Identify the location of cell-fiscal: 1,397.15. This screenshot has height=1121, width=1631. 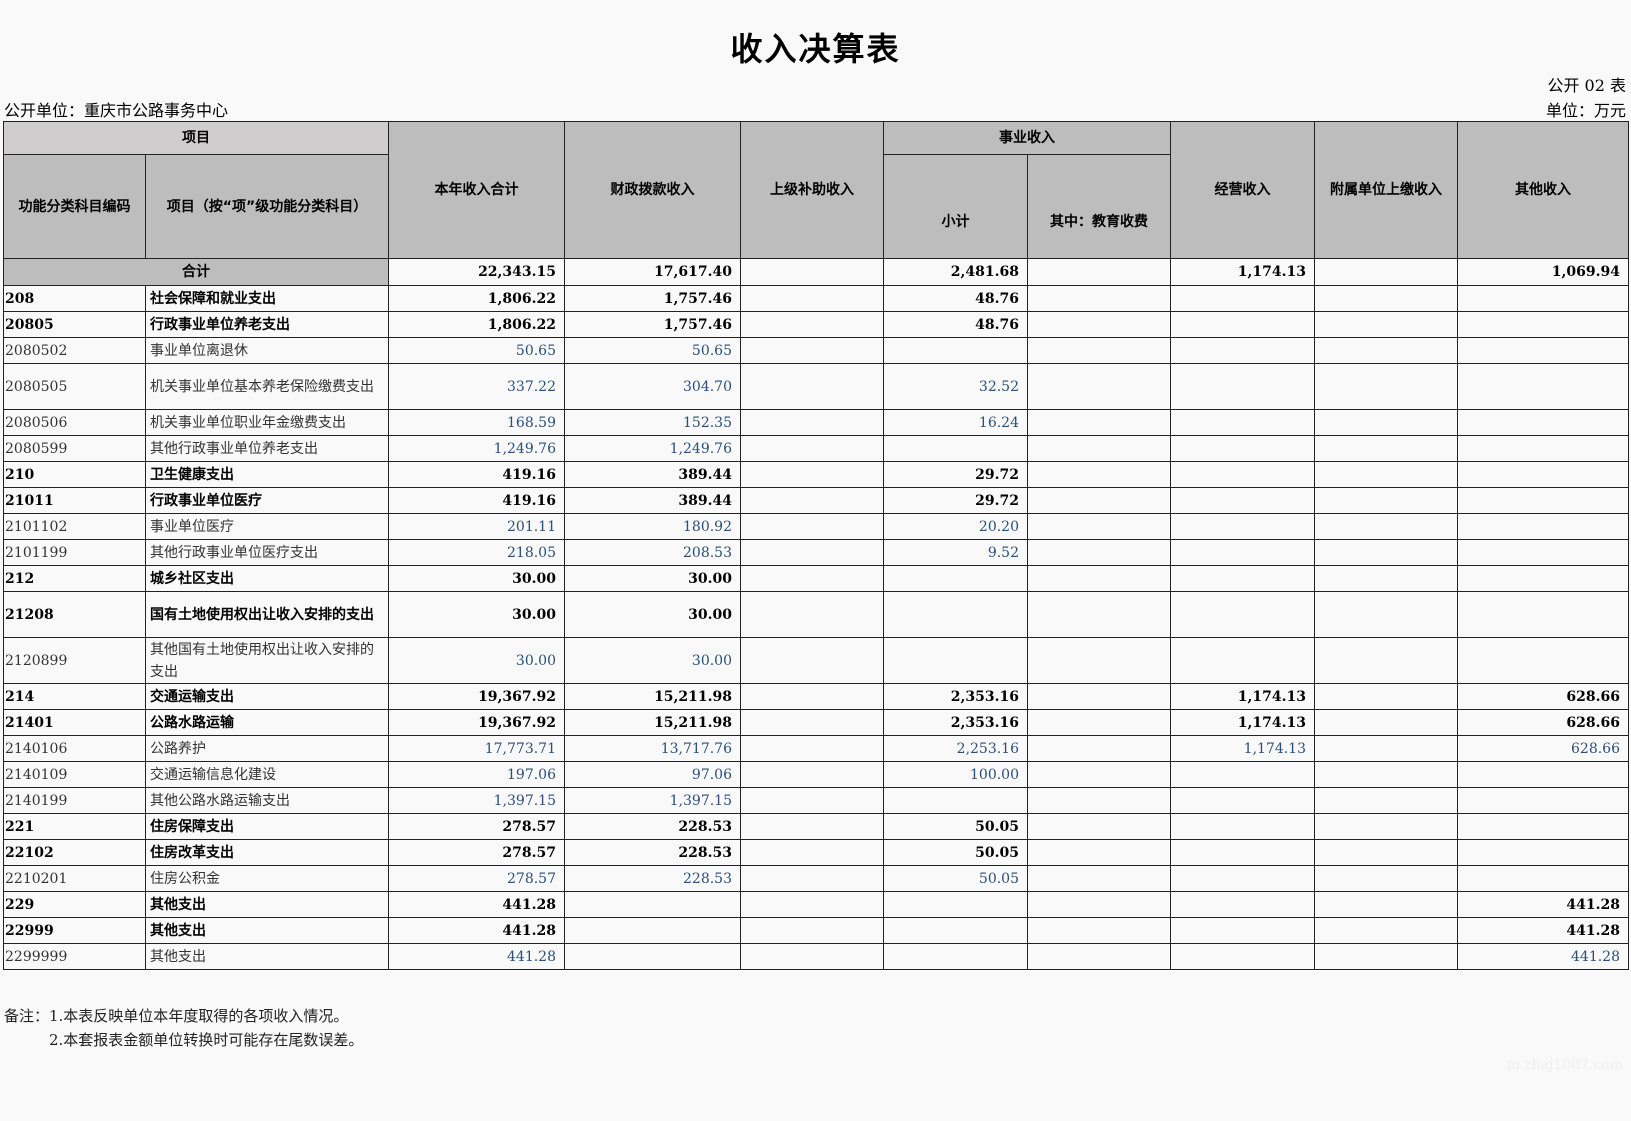
(652, 800).